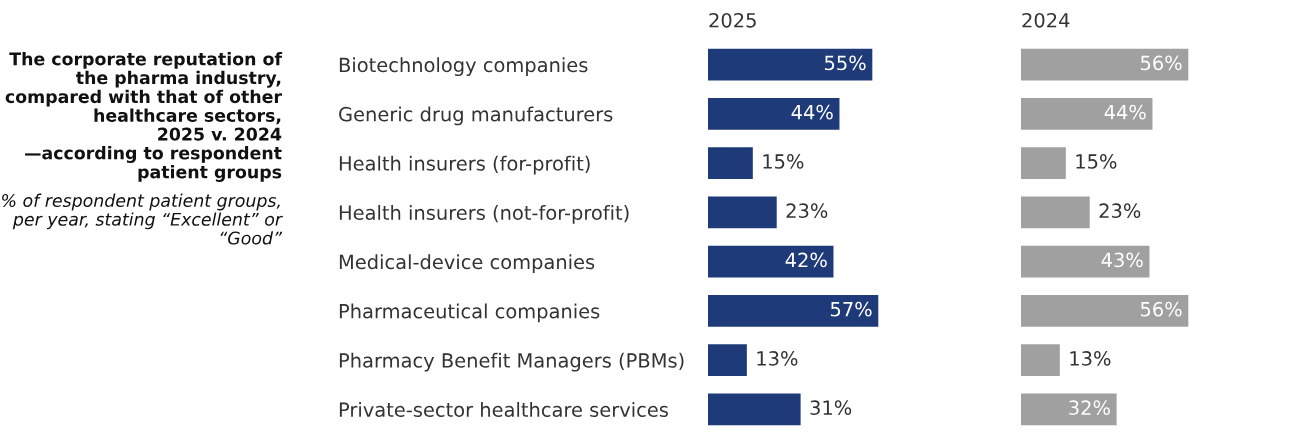 This screenshot has height=434, width=1313. Describe the element at coordinates (1122, 260) in the screenshot. I see `data-label: 43%` at that location.